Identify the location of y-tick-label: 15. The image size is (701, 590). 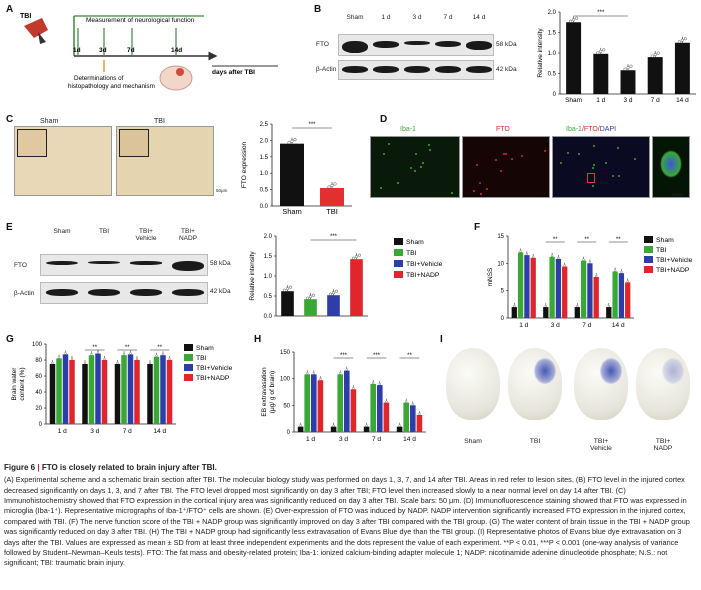
(500, 237).